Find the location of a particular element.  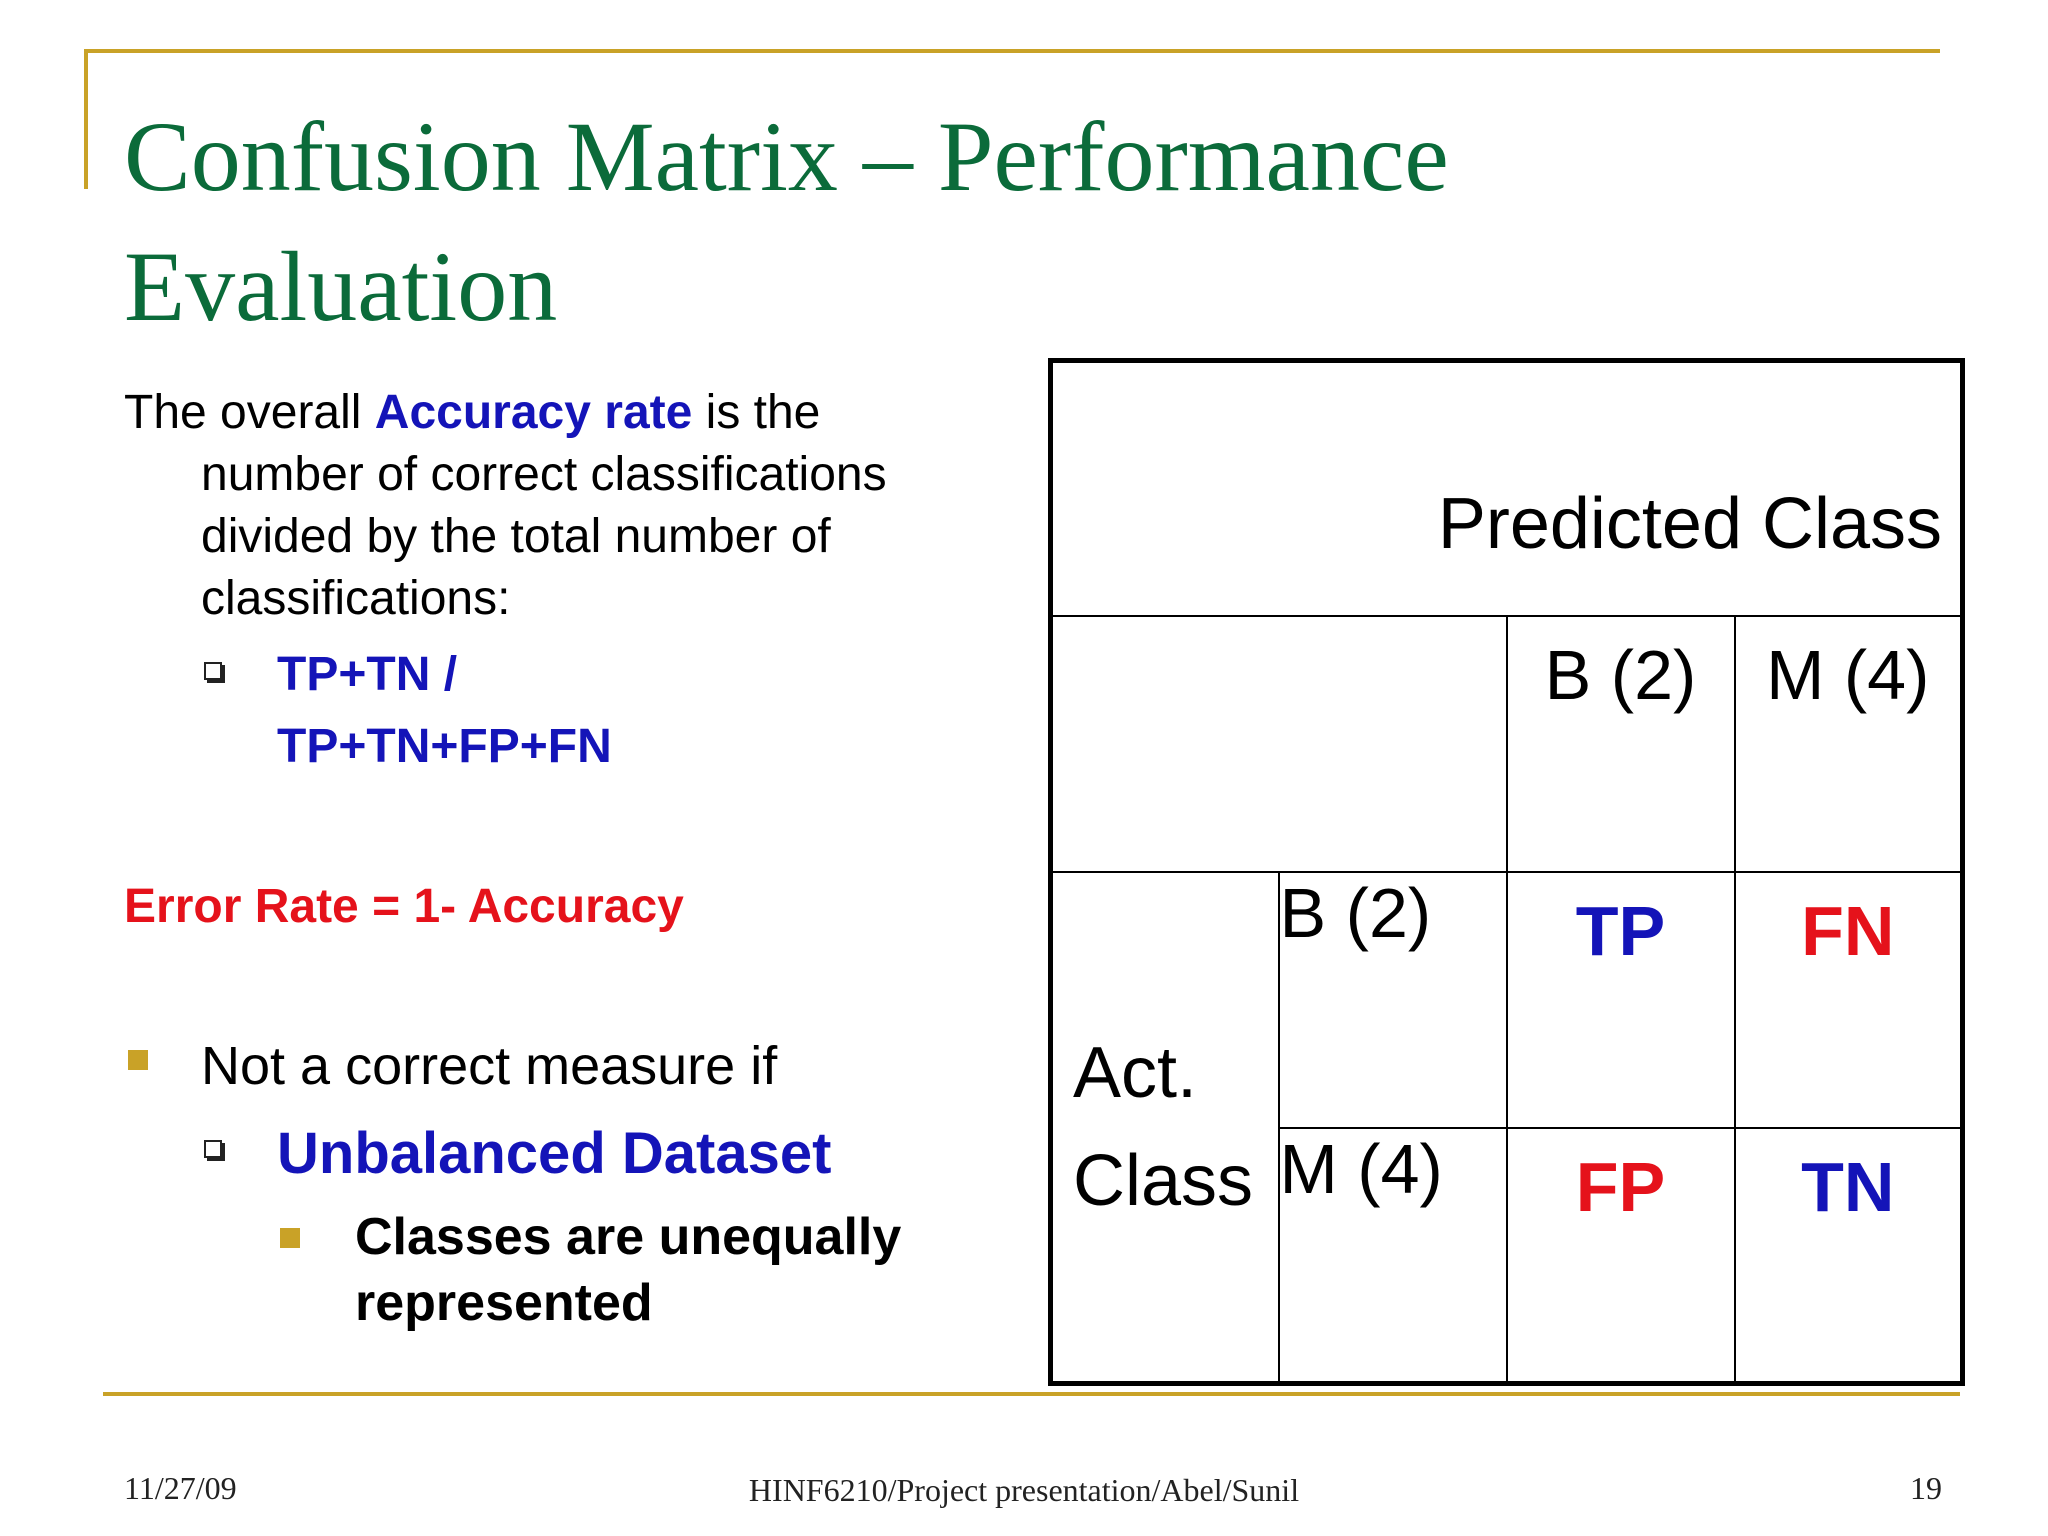

predicted-class-label: Predicted Class is located at coordinates (1690, 523).